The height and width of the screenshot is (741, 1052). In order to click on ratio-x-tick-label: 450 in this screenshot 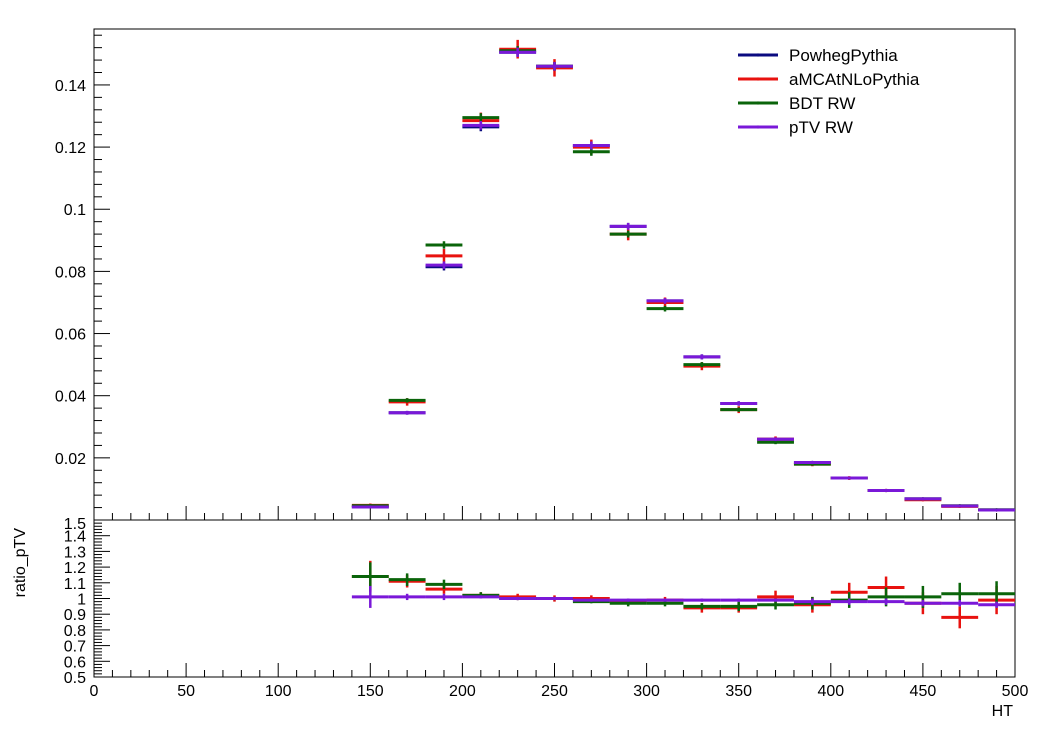, I will do `click(923, 691)`.